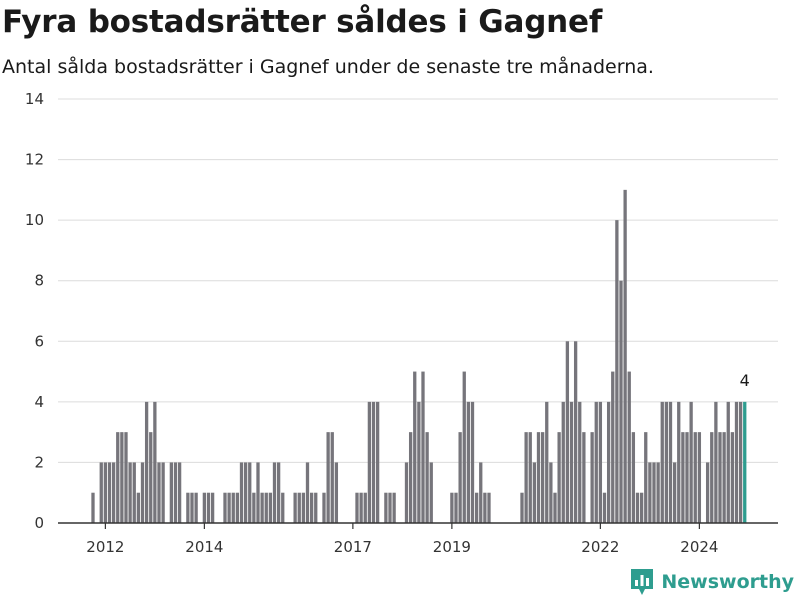 The image size is (800, 600). I want to click on x-tick-label: 2012, so click(105, 547).